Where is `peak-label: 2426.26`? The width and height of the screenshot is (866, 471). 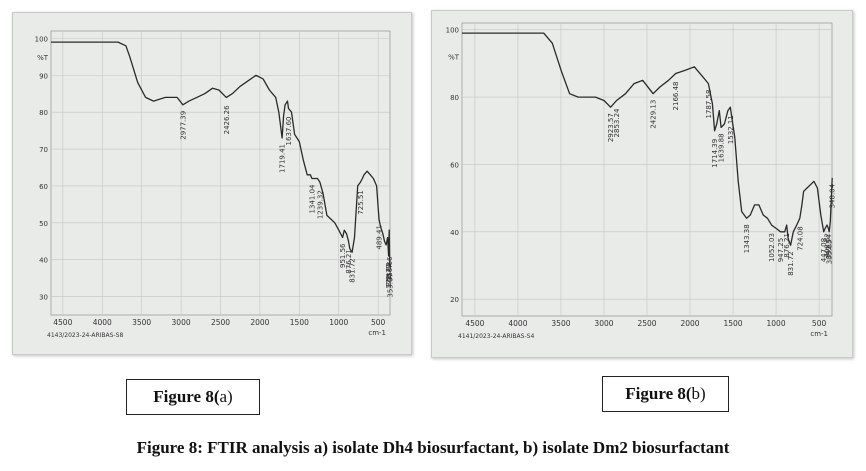 peak-label: 2426.26 is located at coordinates (227, 119).